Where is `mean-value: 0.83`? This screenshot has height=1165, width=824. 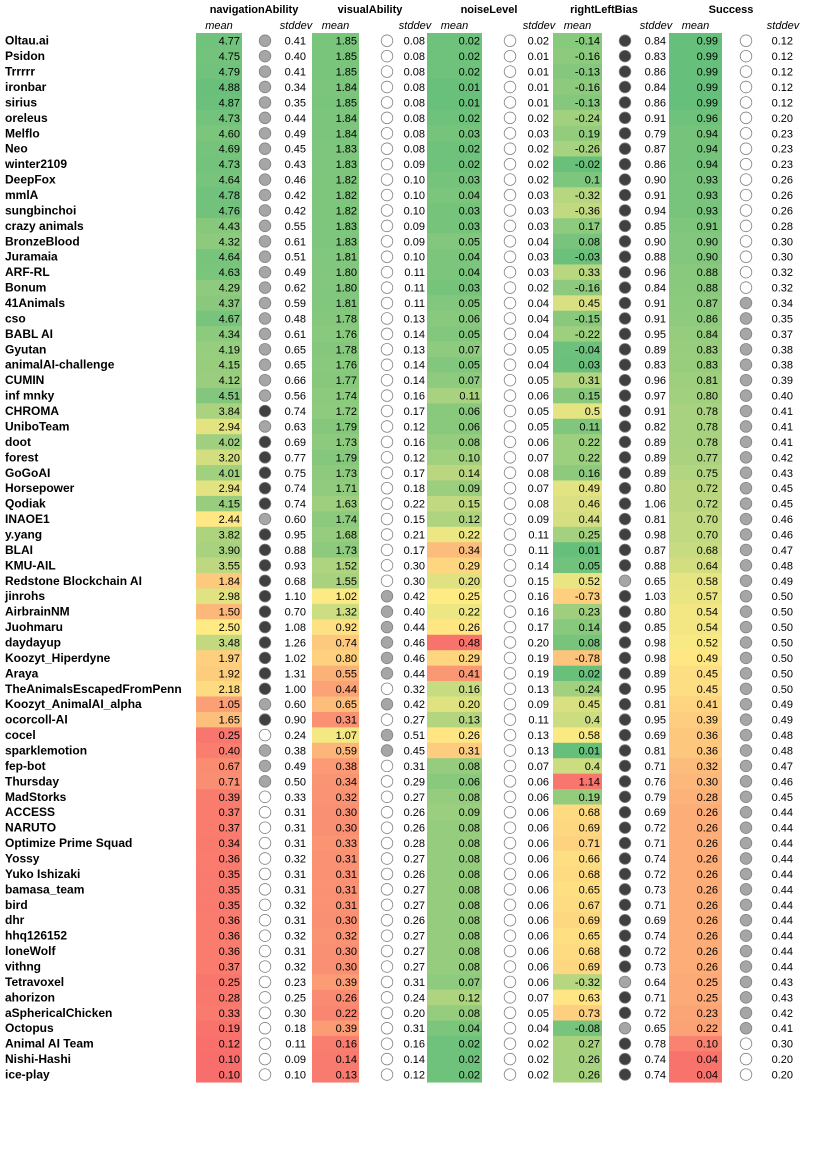 mean-value: 0.83 is located at coordinates (707, 366).